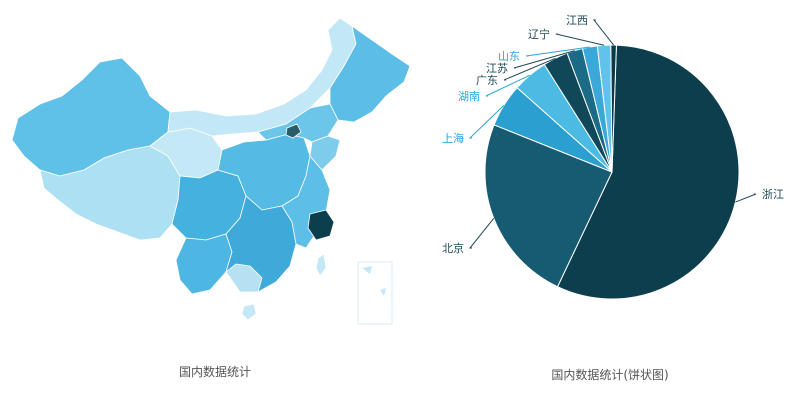  I want to click on pie-label-江苏: 江苏, so click(497, 68).